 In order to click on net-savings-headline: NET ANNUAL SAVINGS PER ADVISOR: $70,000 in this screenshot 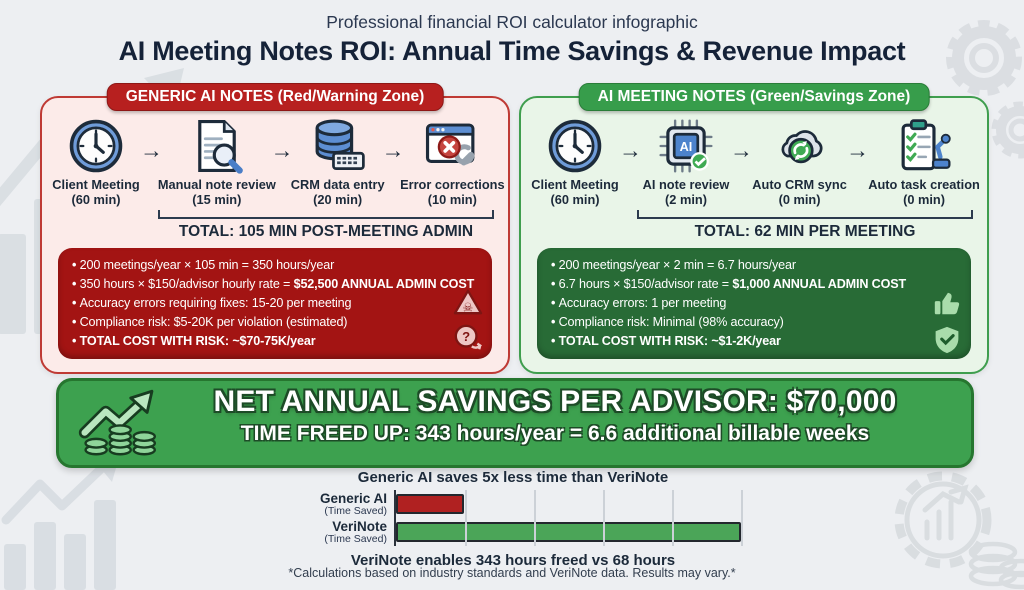, I will do `click(555, 401)`.